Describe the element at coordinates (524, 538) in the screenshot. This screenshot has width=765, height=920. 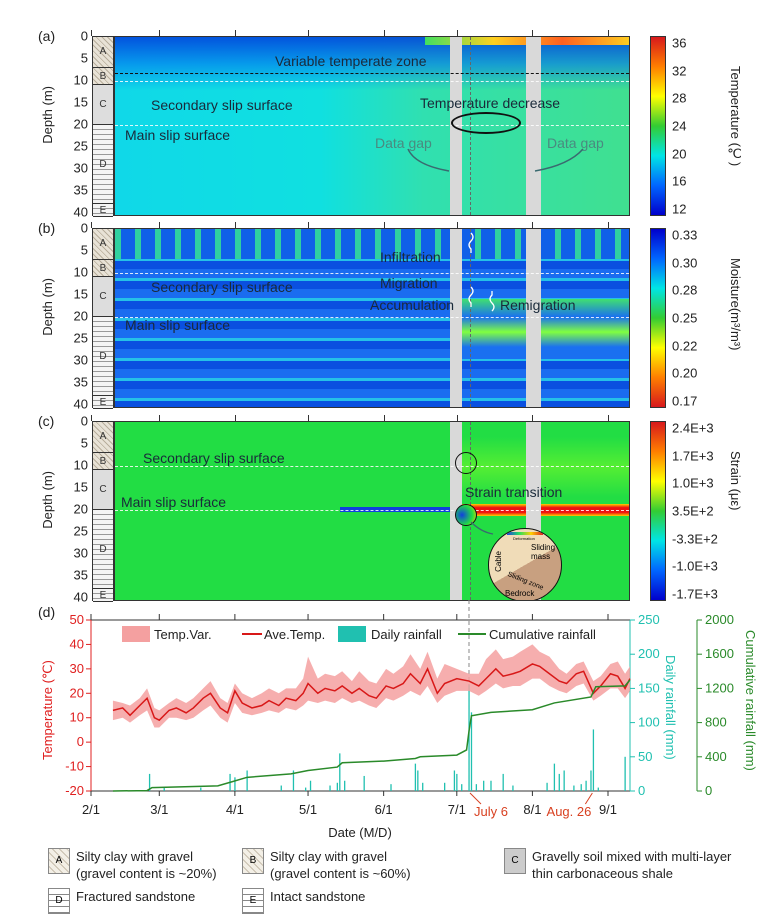
I see `inset-deformation-label: Deformation` at that location.